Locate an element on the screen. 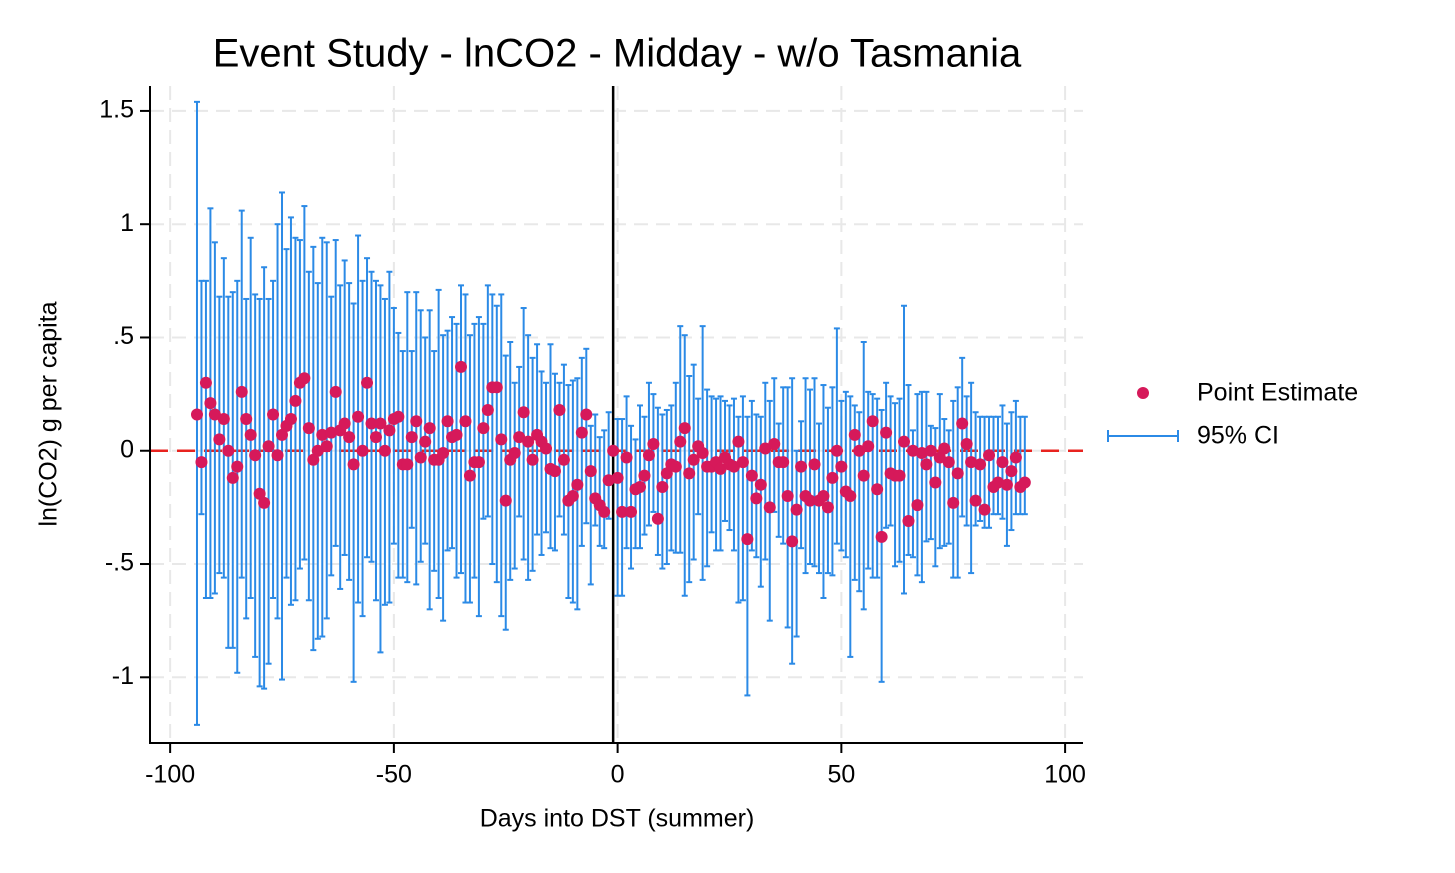  x-tick-label: 100 is located at coordinates (1065, 775).